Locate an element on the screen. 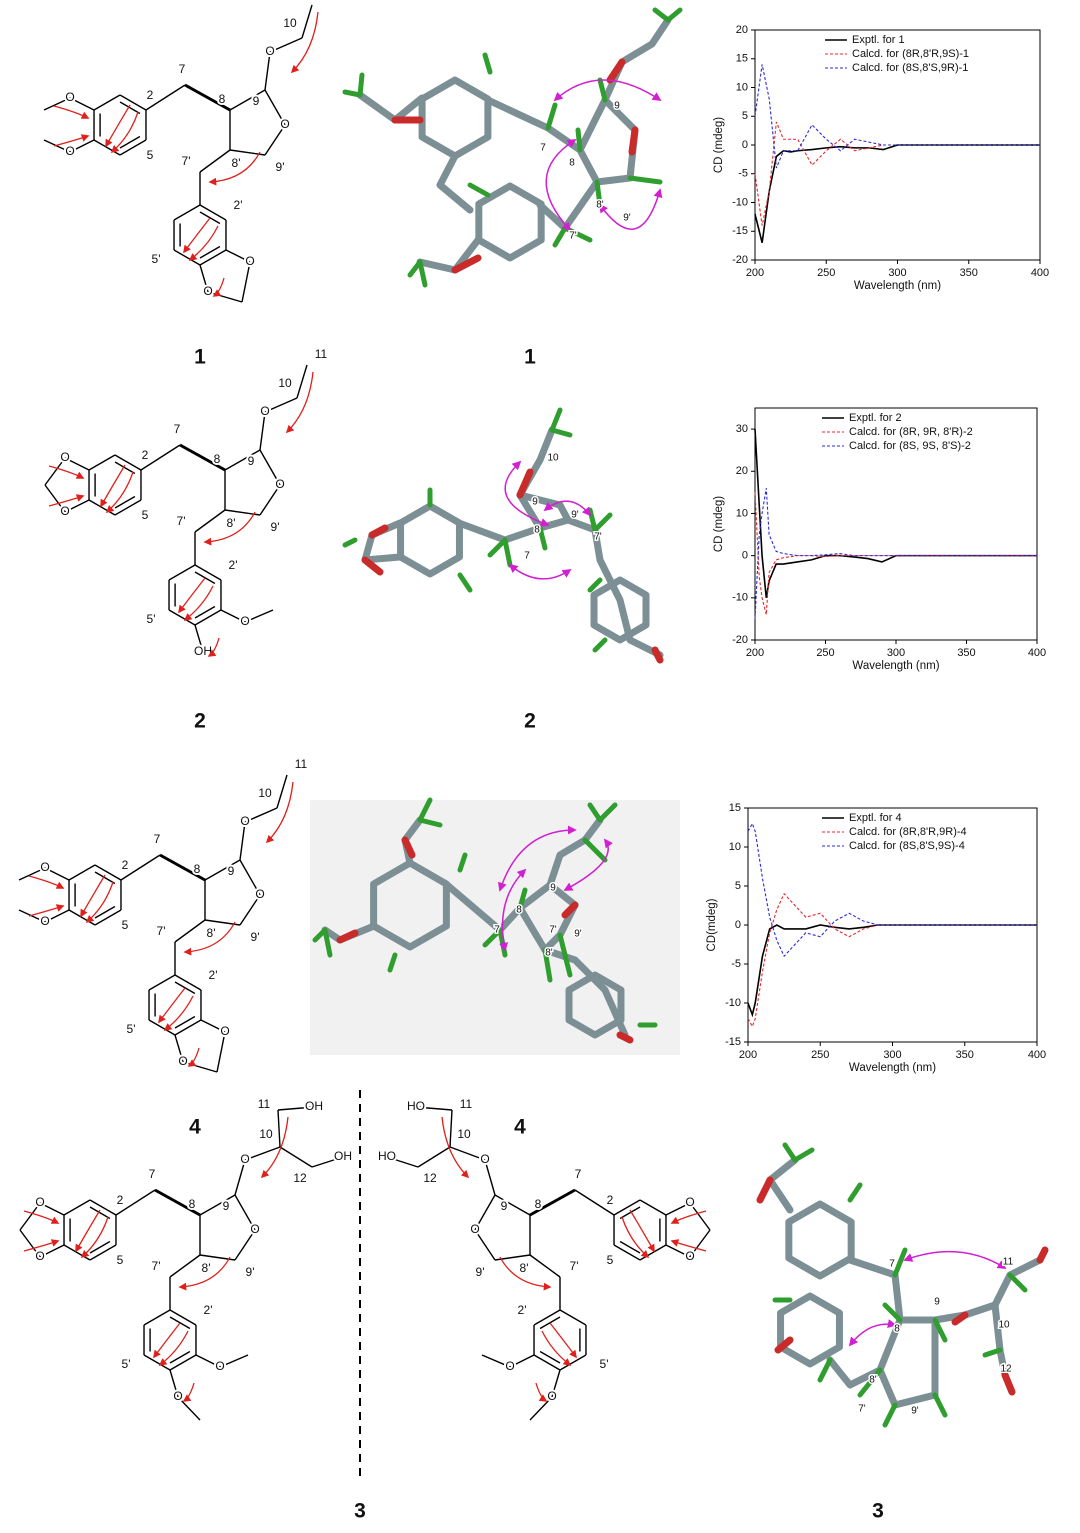 The width and height of the screenshot is (1080, 1533). x-tick-label: 250 is located at coordinates (820, 1055).